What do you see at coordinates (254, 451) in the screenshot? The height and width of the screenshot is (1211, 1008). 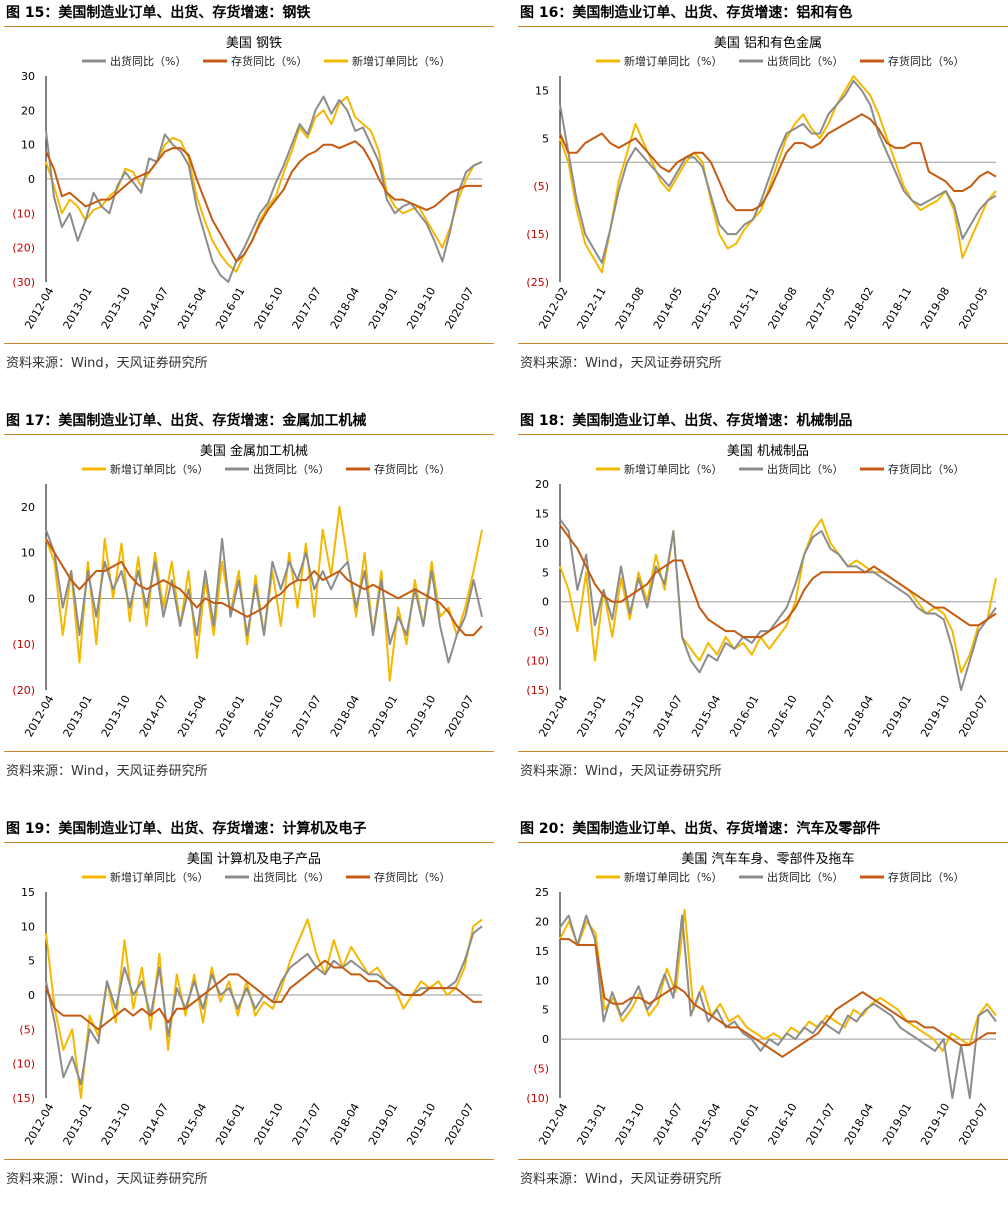 I see `chart-title: 美国 金属加工机械` at bounding box center [254, 451].